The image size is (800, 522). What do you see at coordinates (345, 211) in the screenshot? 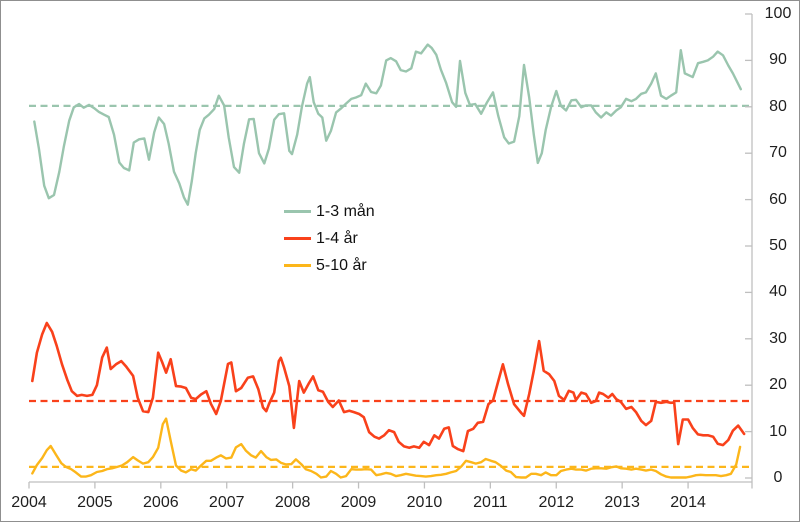
I see `legend-label-1-3-man: 1-3 mån` at bounding box center [345, 211].